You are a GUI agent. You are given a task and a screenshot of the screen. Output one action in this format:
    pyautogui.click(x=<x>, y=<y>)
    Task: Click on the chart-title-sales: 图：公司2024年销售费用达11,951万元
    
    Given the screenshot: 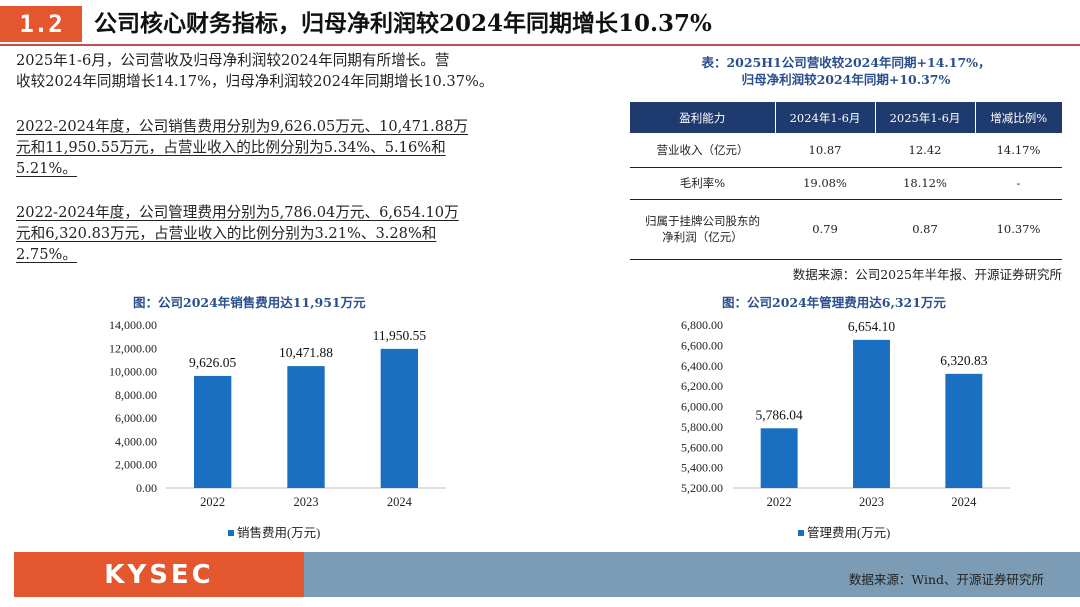 What is the action you would take?
    pyautogui.click(x=249, y=302)
    